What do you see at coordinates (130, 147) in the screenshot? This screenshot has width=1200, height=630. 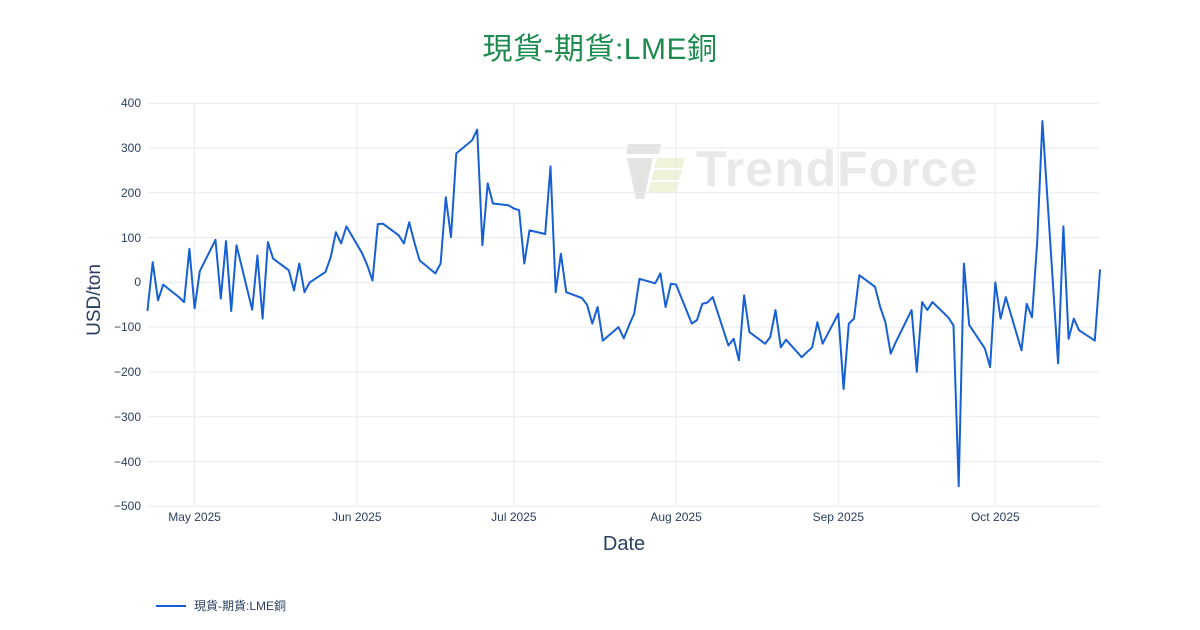 I see `y-tick-label: 300` at bounding box center [130, 147].